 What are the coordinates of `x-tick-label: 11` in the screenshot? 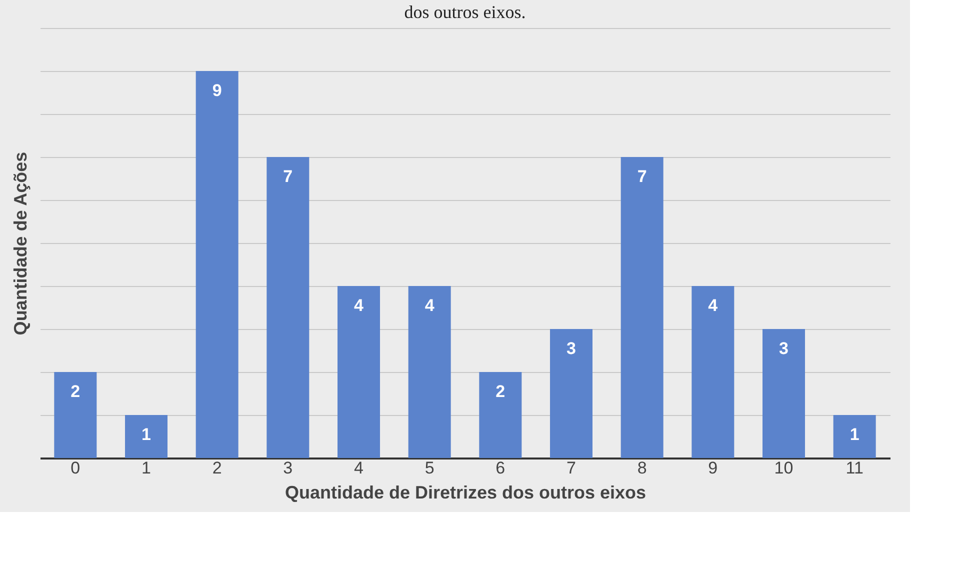 It's located at (855, 468).